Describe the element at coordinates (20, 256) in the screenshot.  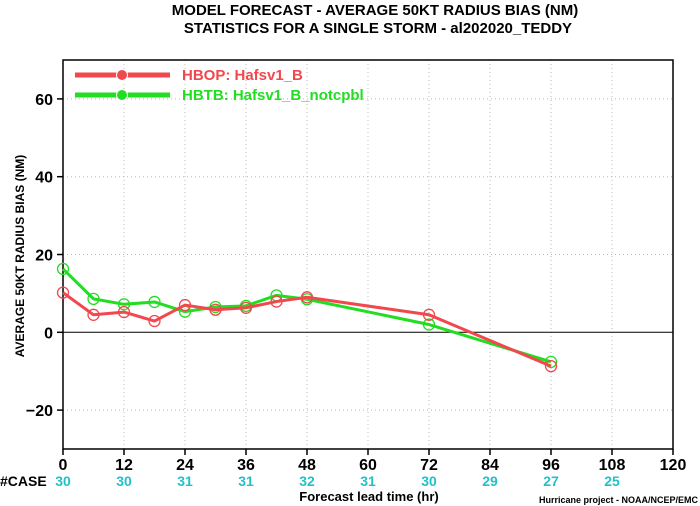
I see `y-axis-label: AVERAGE 50KT RADIUS BIAS (NM)` at that location.